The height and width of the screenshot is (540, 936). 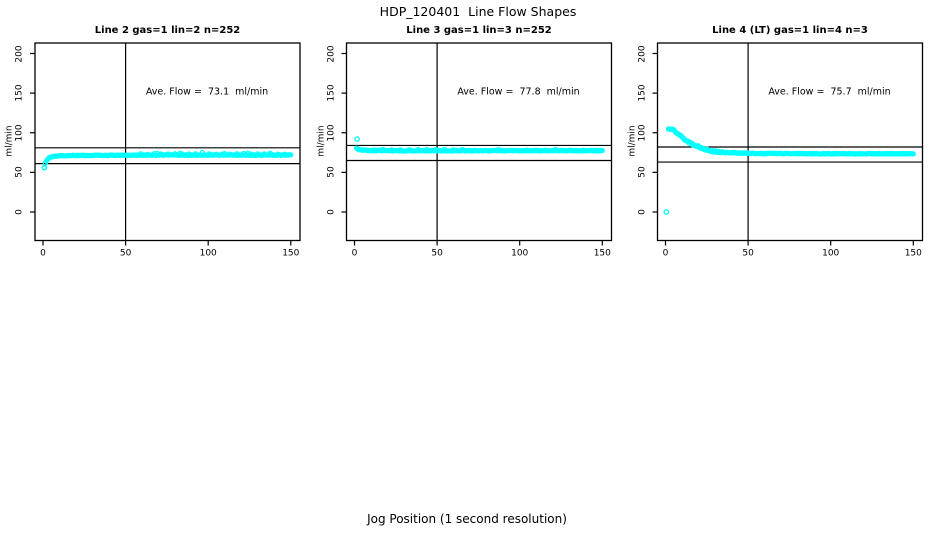 I want to click on ave-flow-annotation: Ave. Flow = 73.1 ml/min, so click(x=207, y=91).